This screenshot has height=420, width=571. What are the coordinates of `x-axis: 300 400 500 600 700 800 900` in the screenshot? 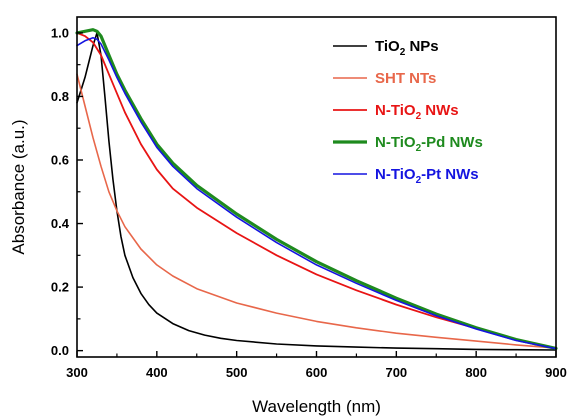 It's located at (316, 365).